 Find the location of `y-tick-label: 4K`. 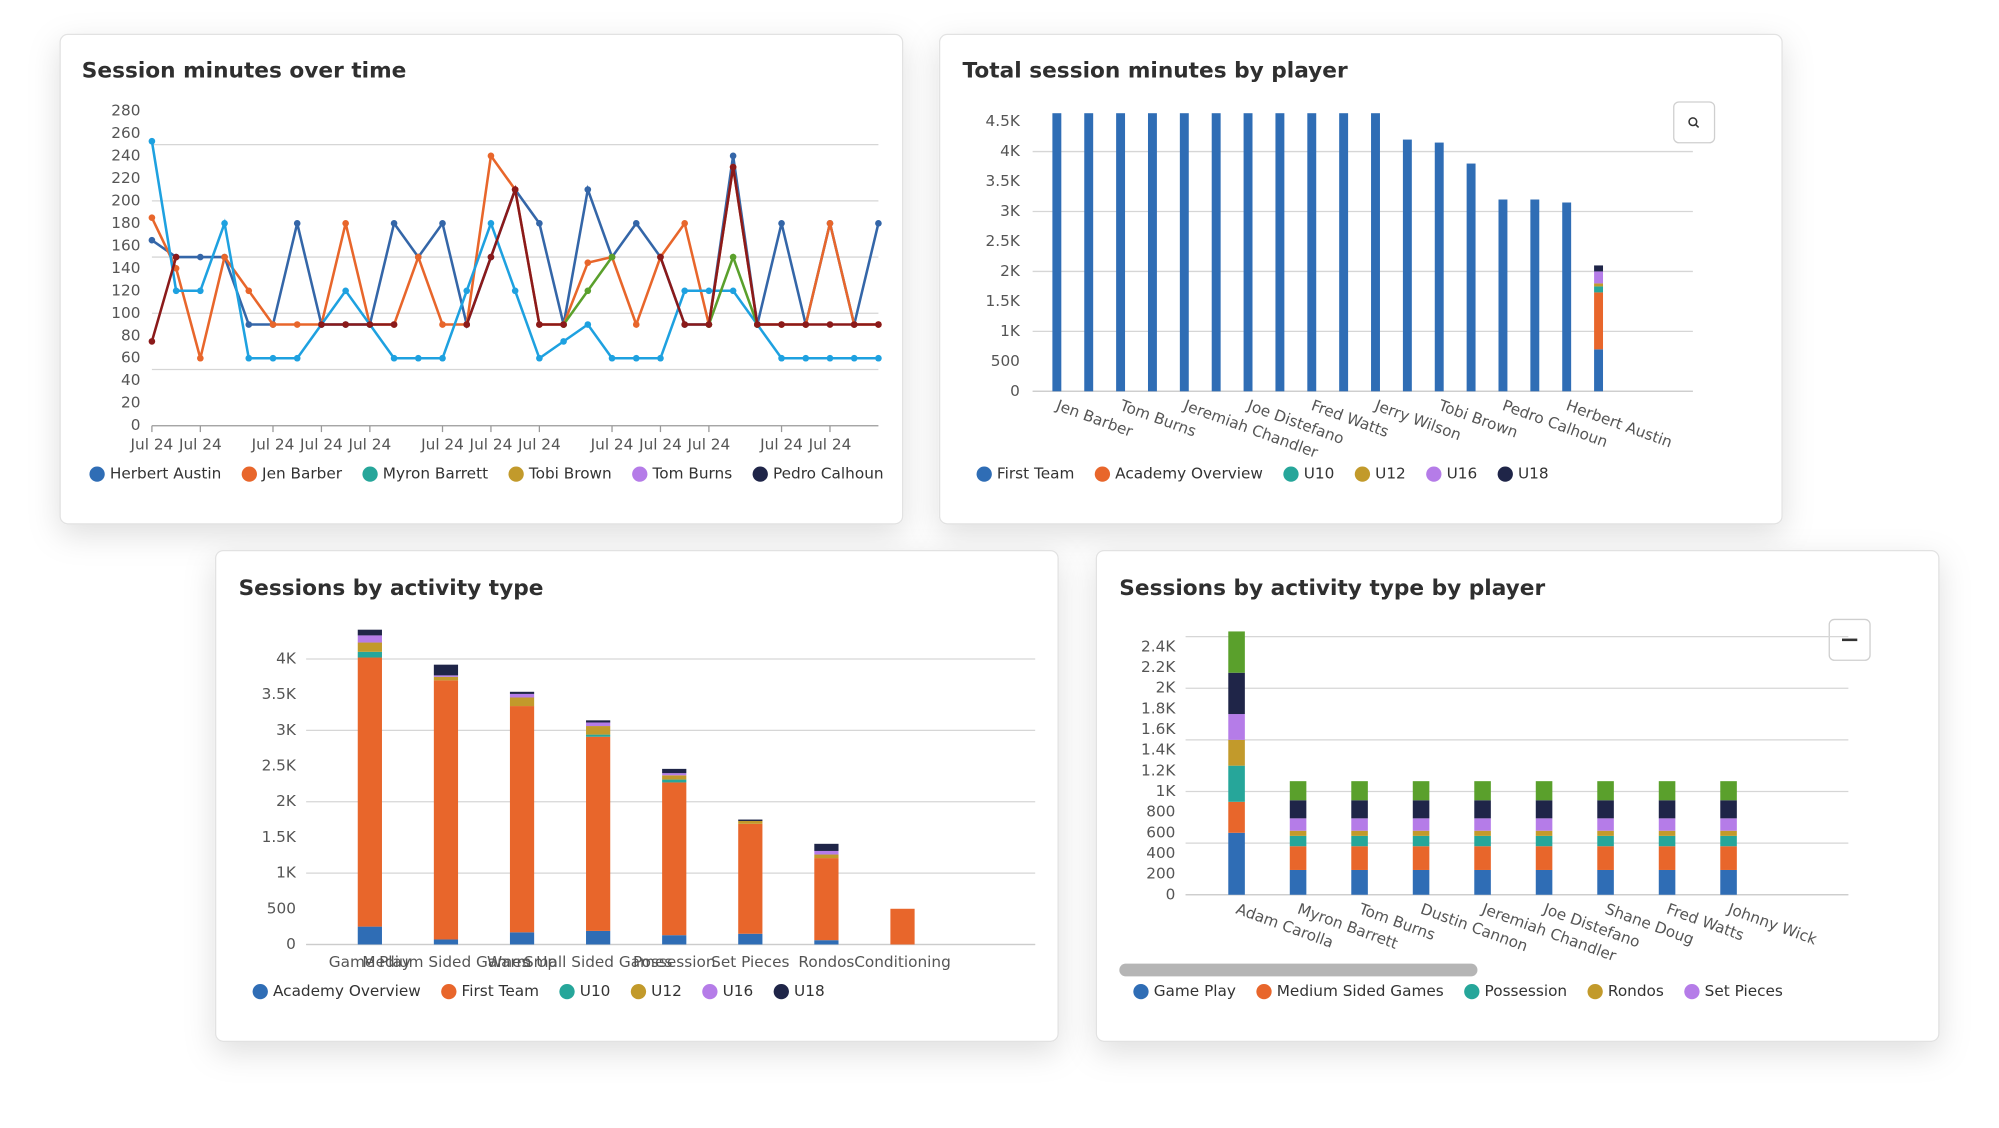

y-tick-label: 4K is located at coordinates (286, 658).